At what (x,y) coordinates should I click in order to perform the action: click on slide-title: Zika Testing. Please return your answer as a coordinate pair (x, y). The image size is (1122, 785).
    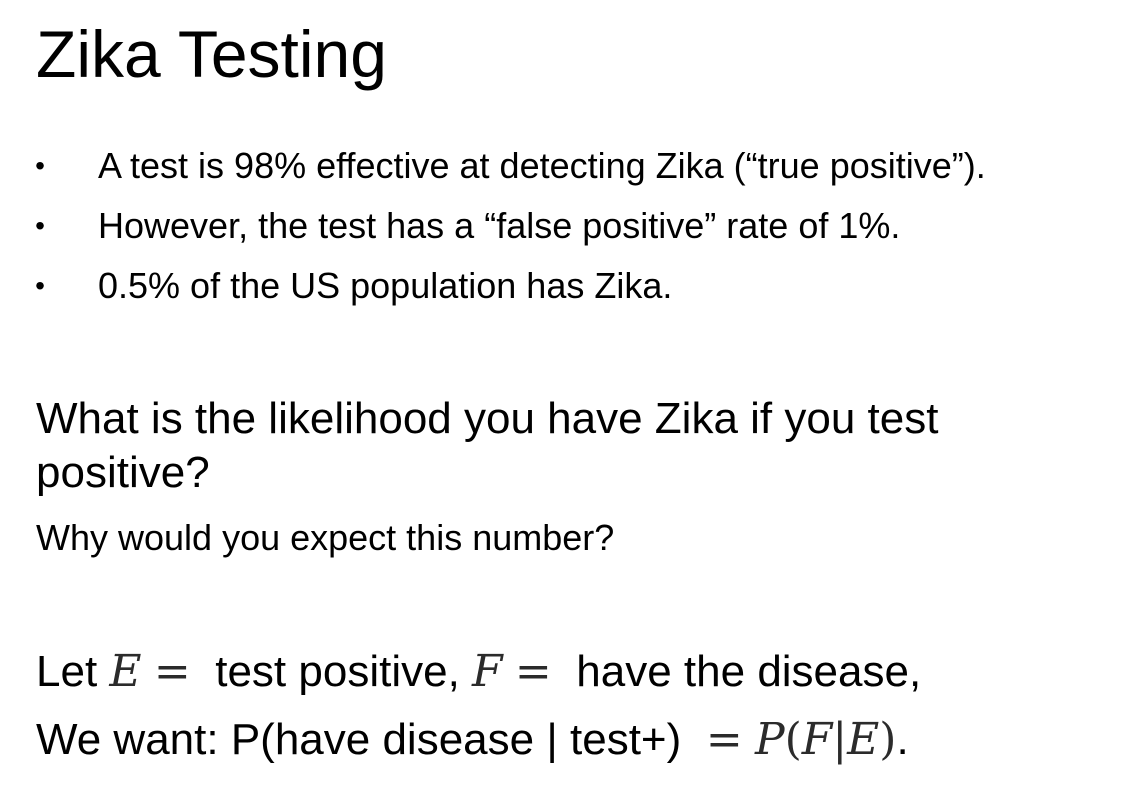
    Looking at the image, I should click on (211, 54).